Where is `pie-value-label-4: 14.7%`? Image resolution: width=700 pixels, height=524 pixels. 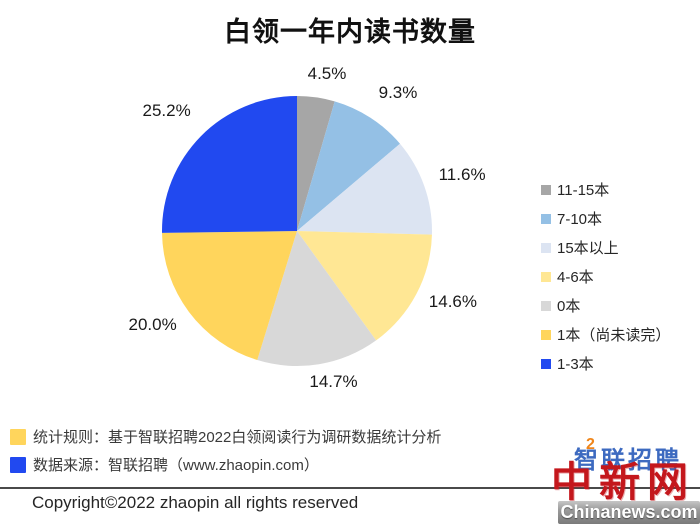 pie-value-label-4: 14.7% is located at coordinates (333, 382).